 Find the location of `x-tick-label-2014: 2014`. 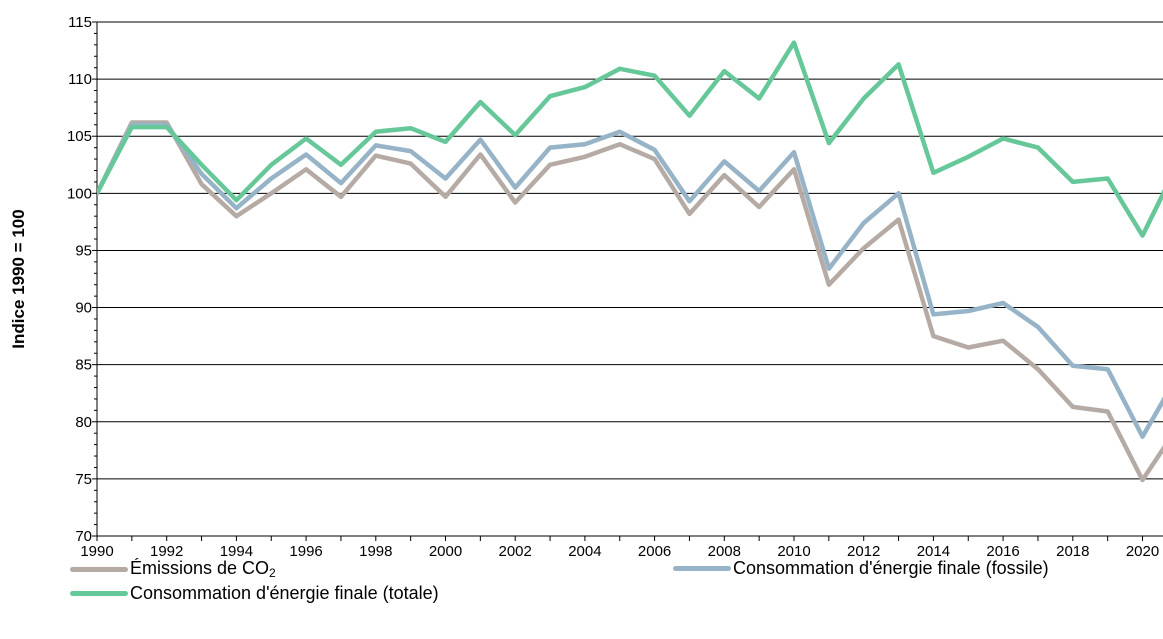

x-tick-label-2014: 2014 is located at coordinates (933, 549).